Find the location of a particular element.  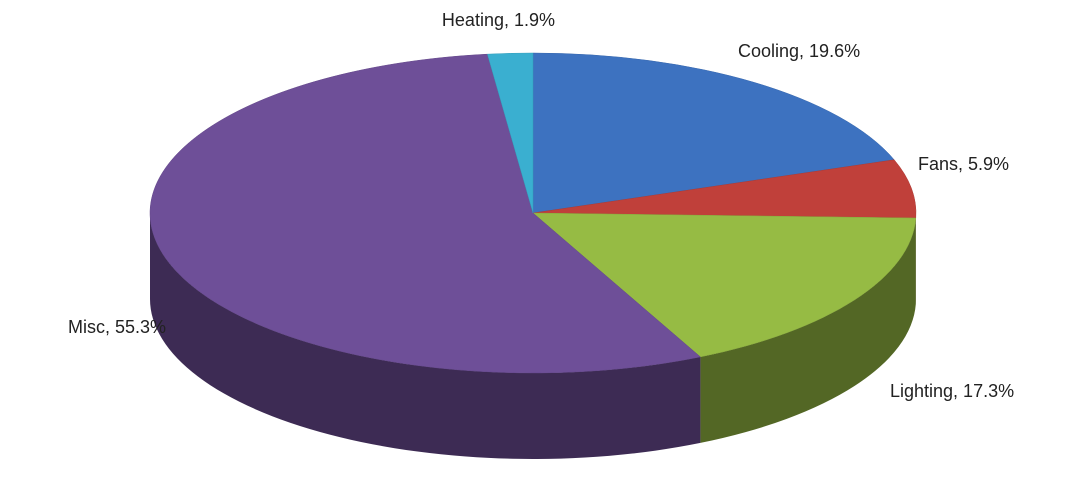

data-label: Lighting, 17.3% is located at coordinates (952, 391).